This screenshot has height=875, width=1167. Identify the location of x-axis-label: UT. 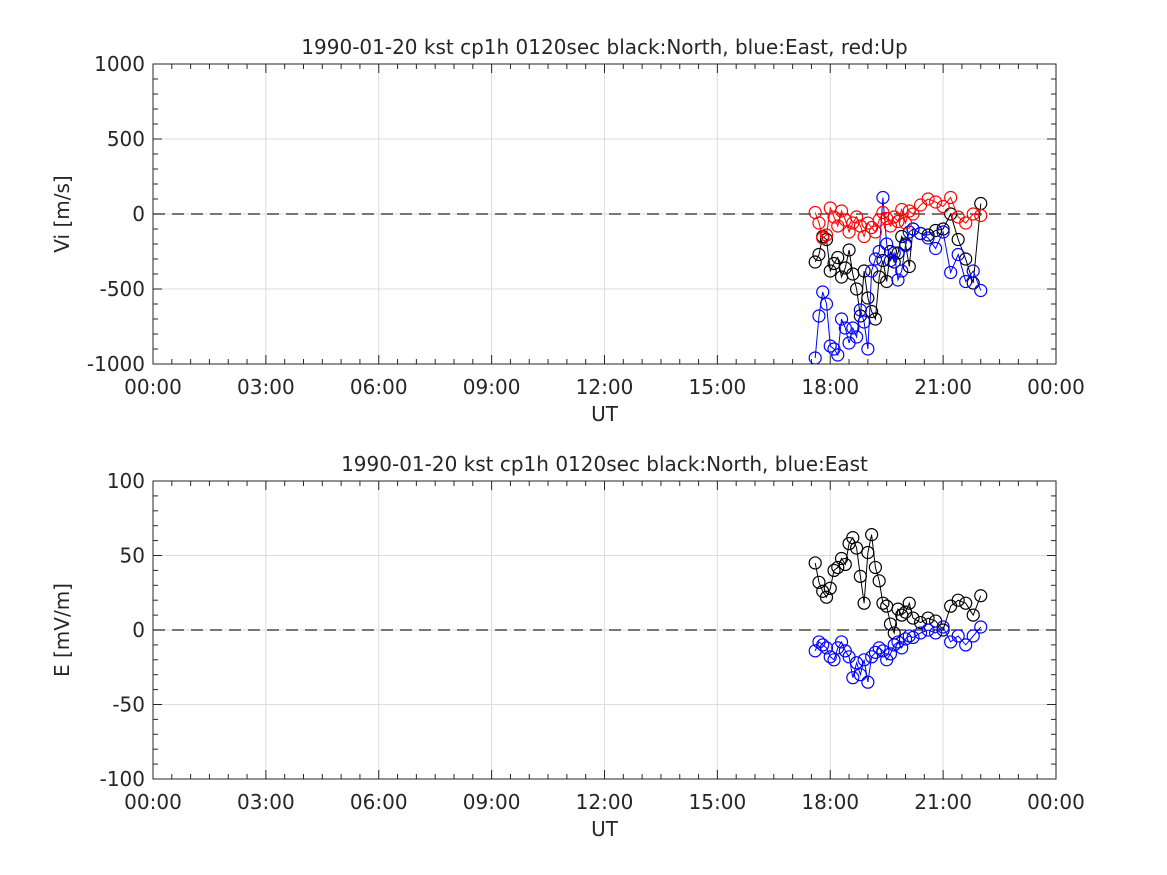
(605, 829).